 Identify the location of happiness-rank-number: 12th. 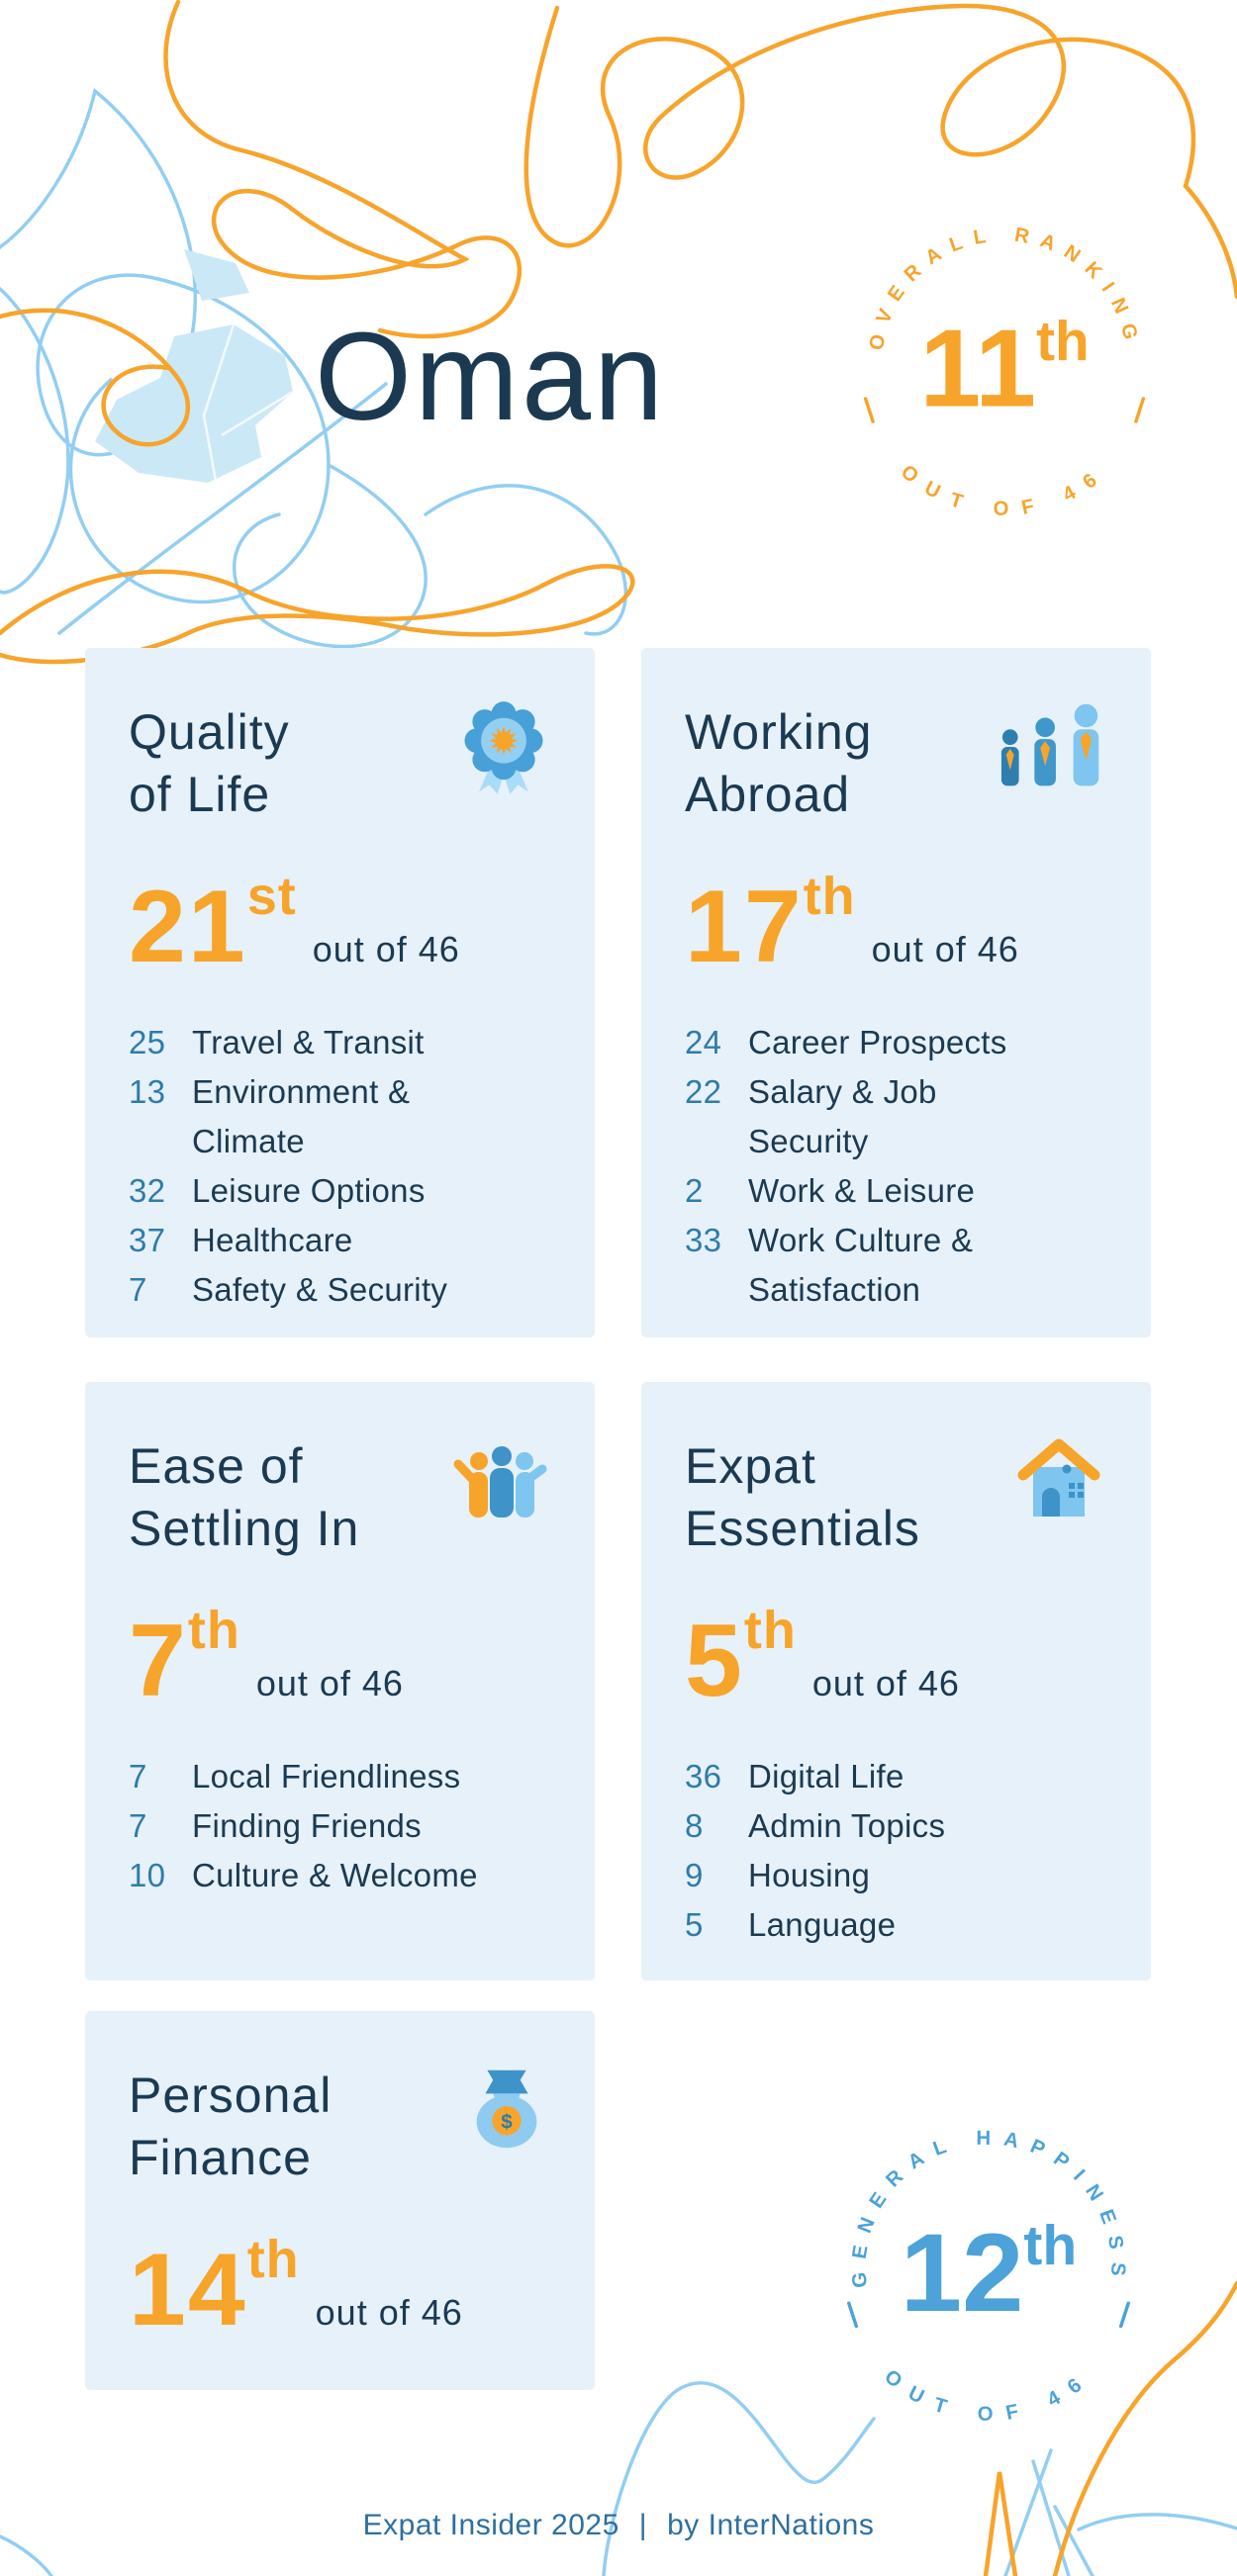
(989, 2273).